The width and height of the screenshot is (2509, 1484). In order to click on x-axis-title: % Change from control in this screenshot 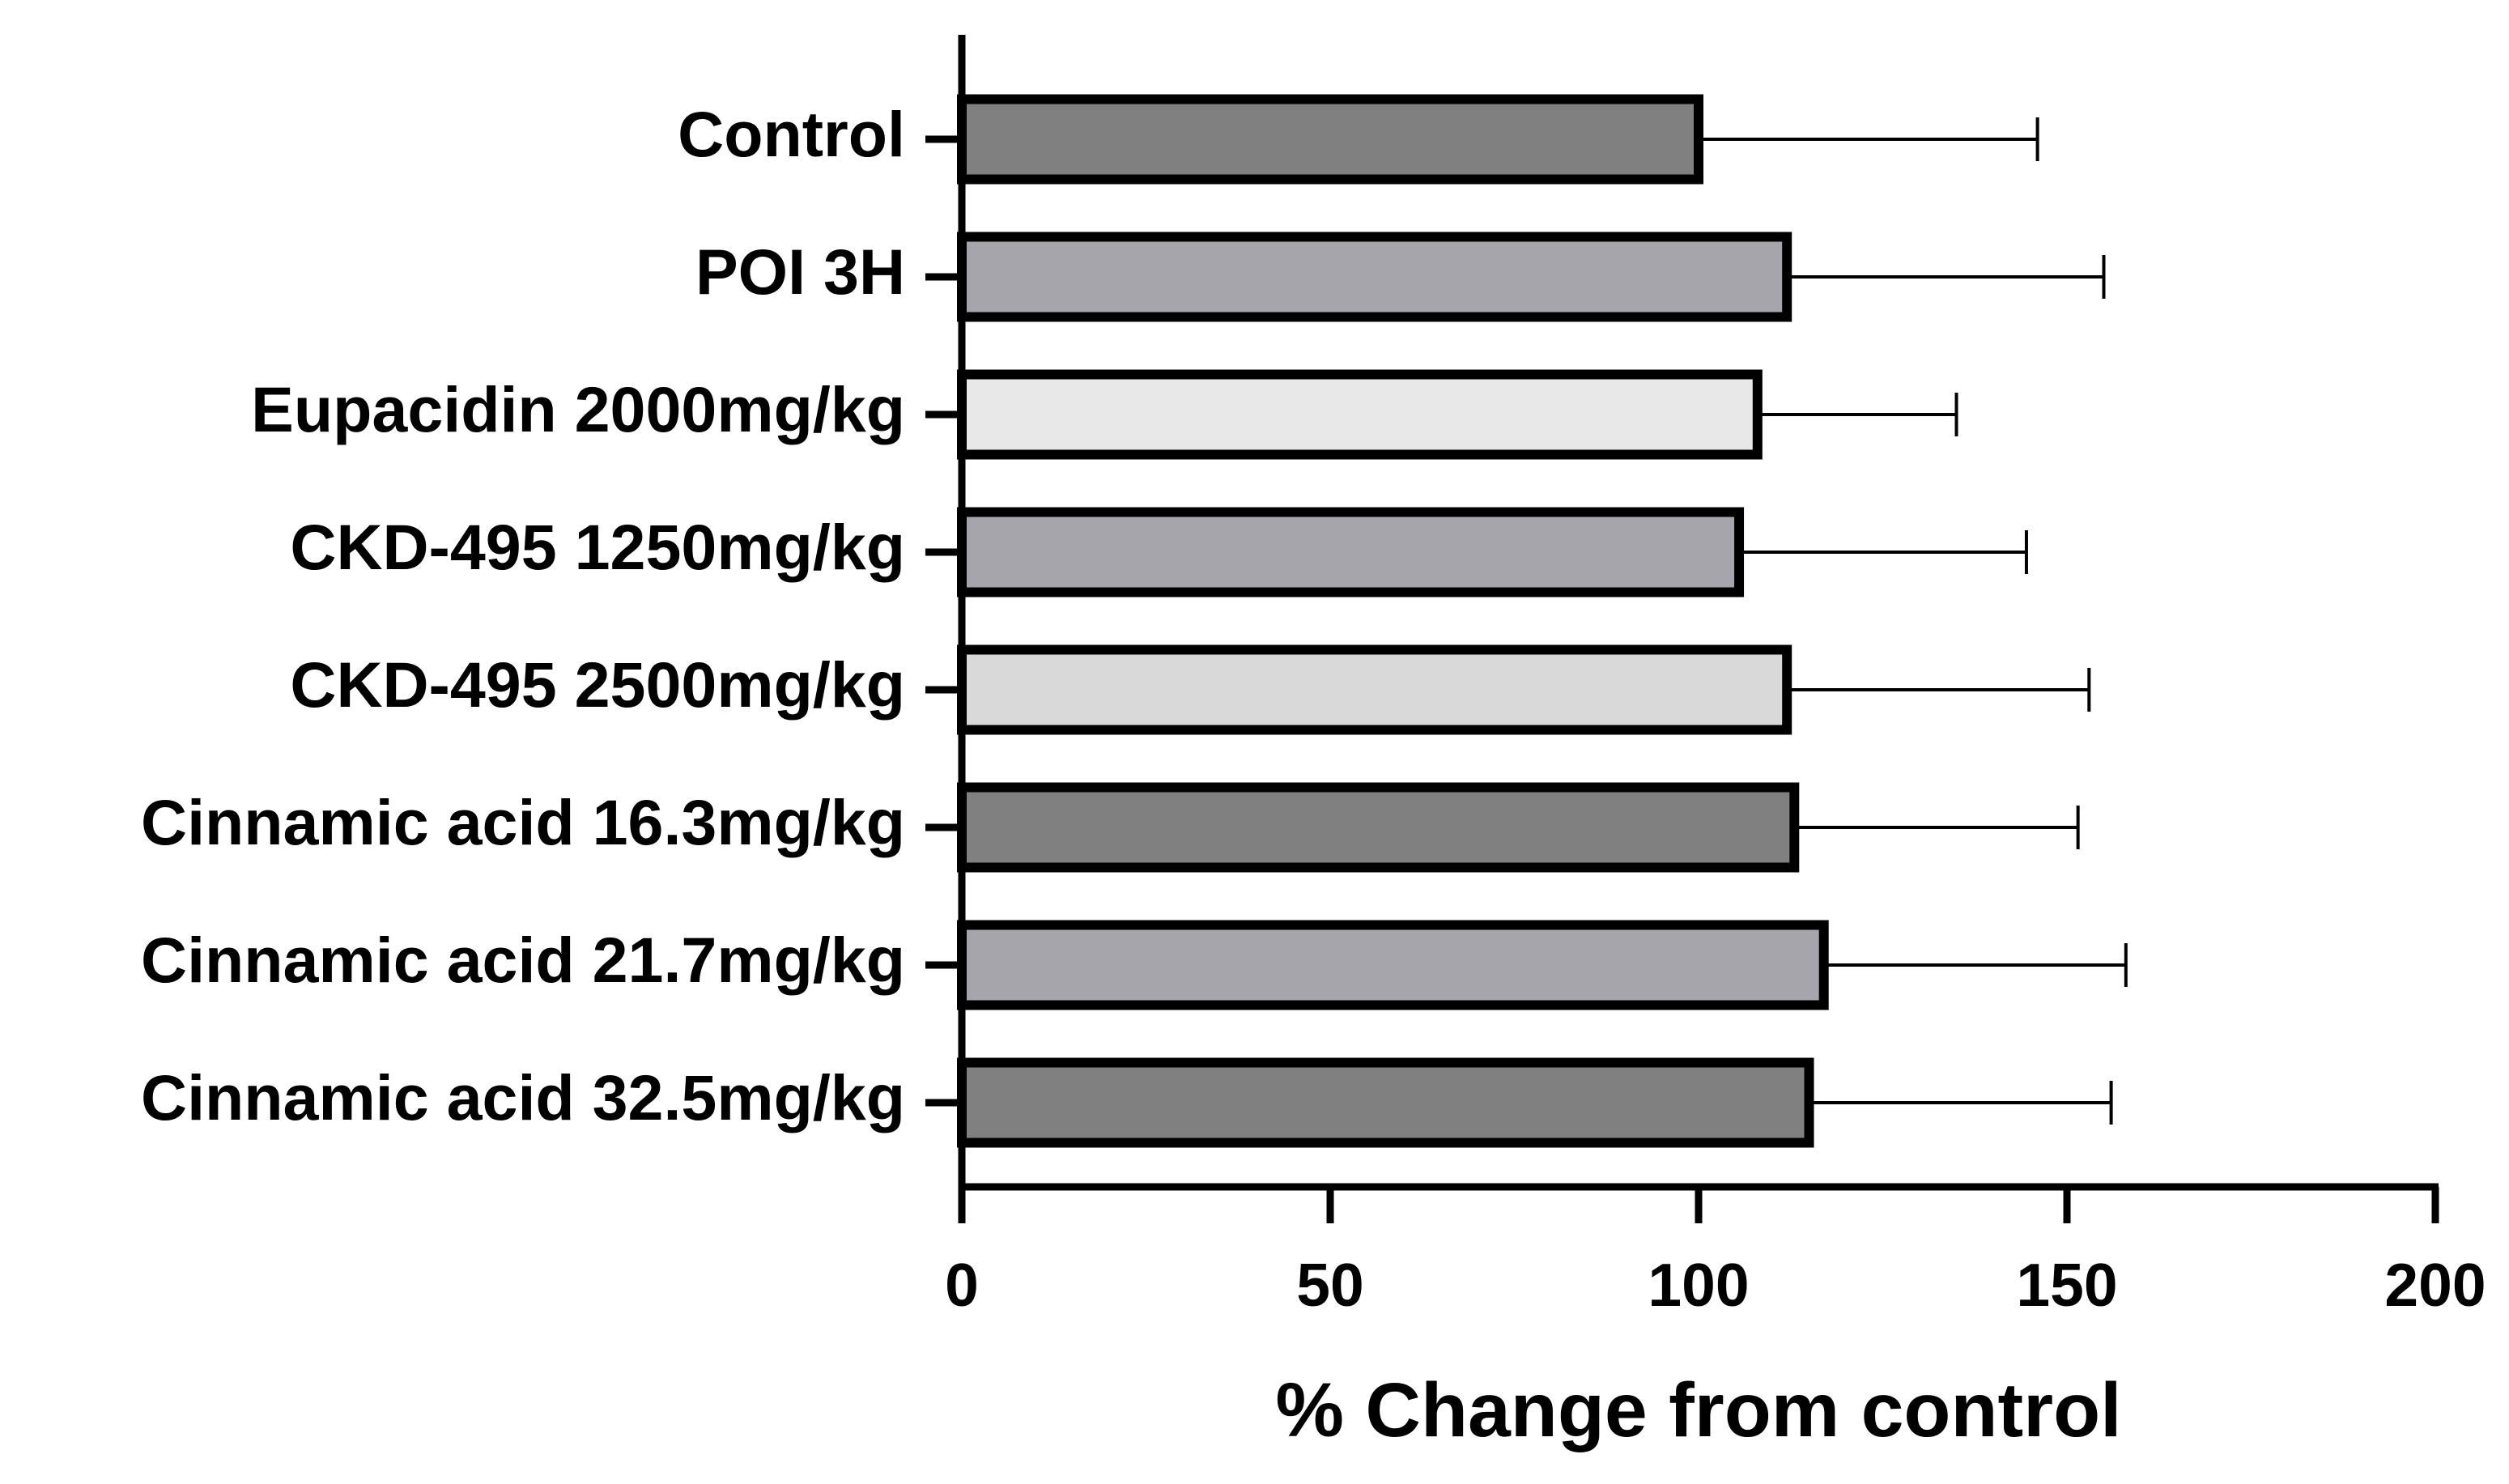, I will do `click(1698, 1410)`.